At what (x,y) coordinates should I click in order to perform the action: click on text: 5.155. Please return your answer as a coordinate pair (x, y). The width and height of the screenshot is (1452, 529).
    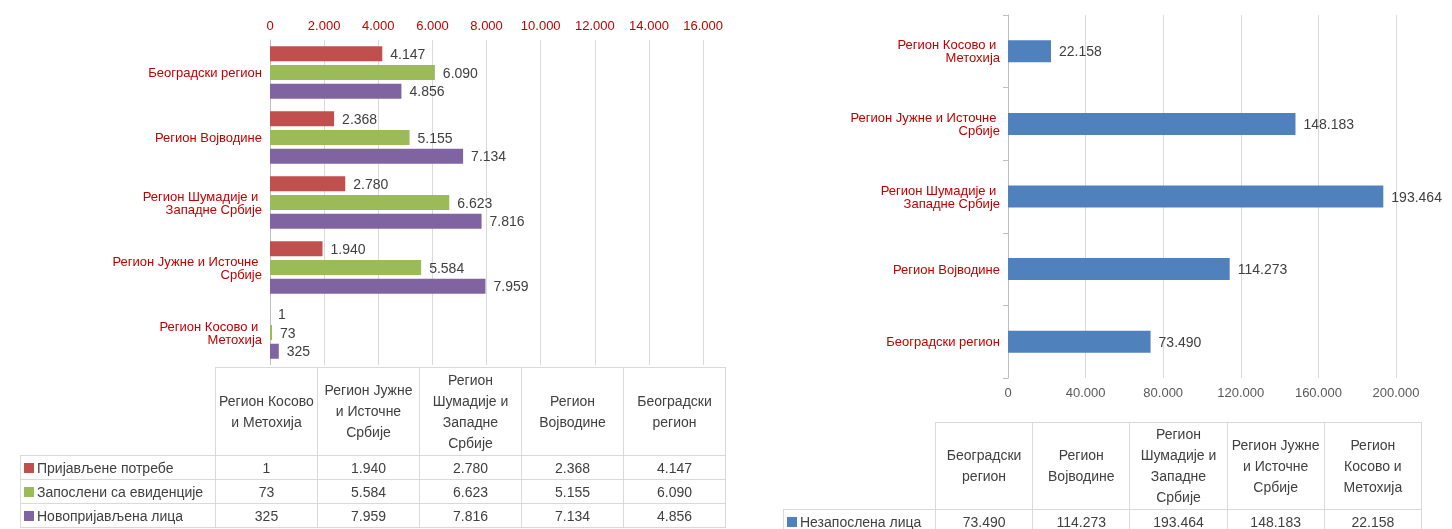
    Looking at the image, I should click on (572, 491).